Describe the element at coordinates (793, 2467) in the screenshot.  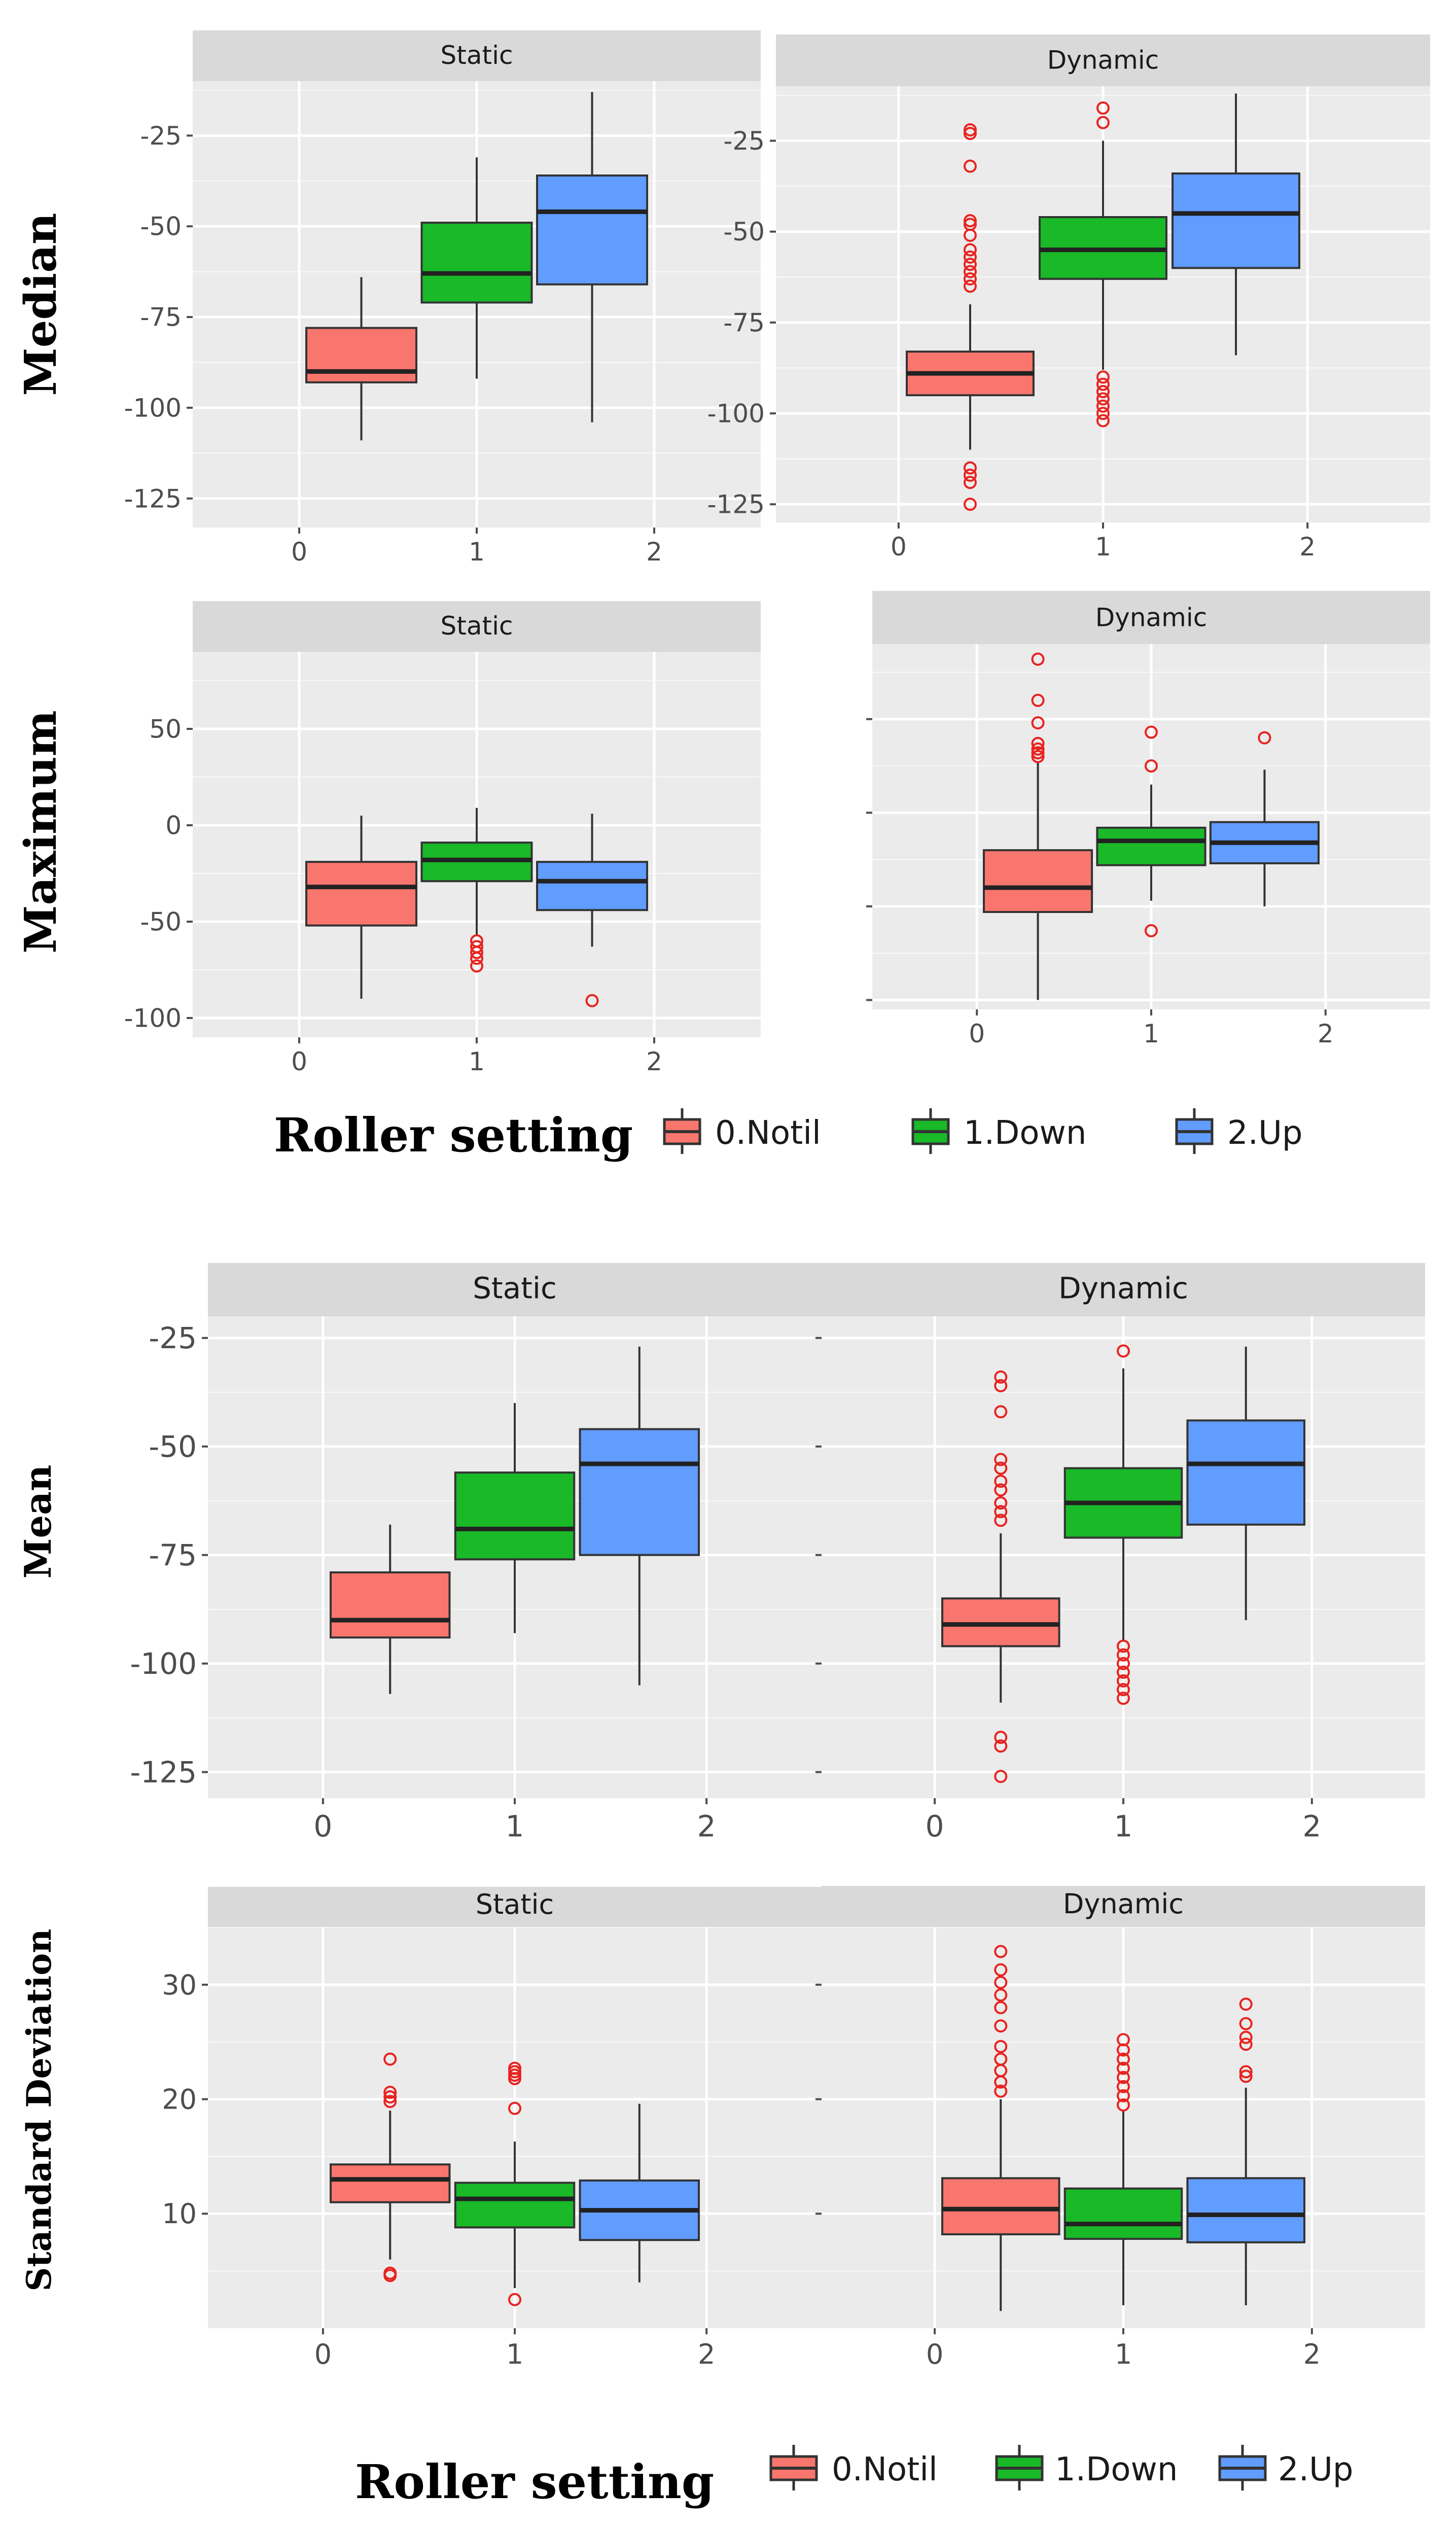
I see `legend-key-notil-bottom` at that location.